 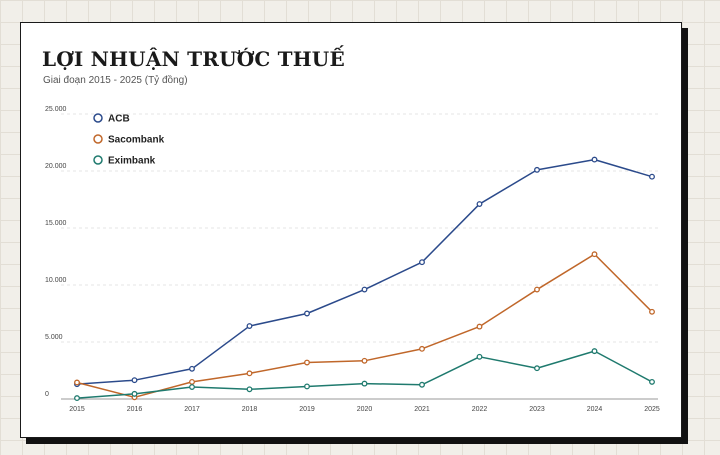 I want to click on legend-marker-sacombank, so click(x=98, y=139).